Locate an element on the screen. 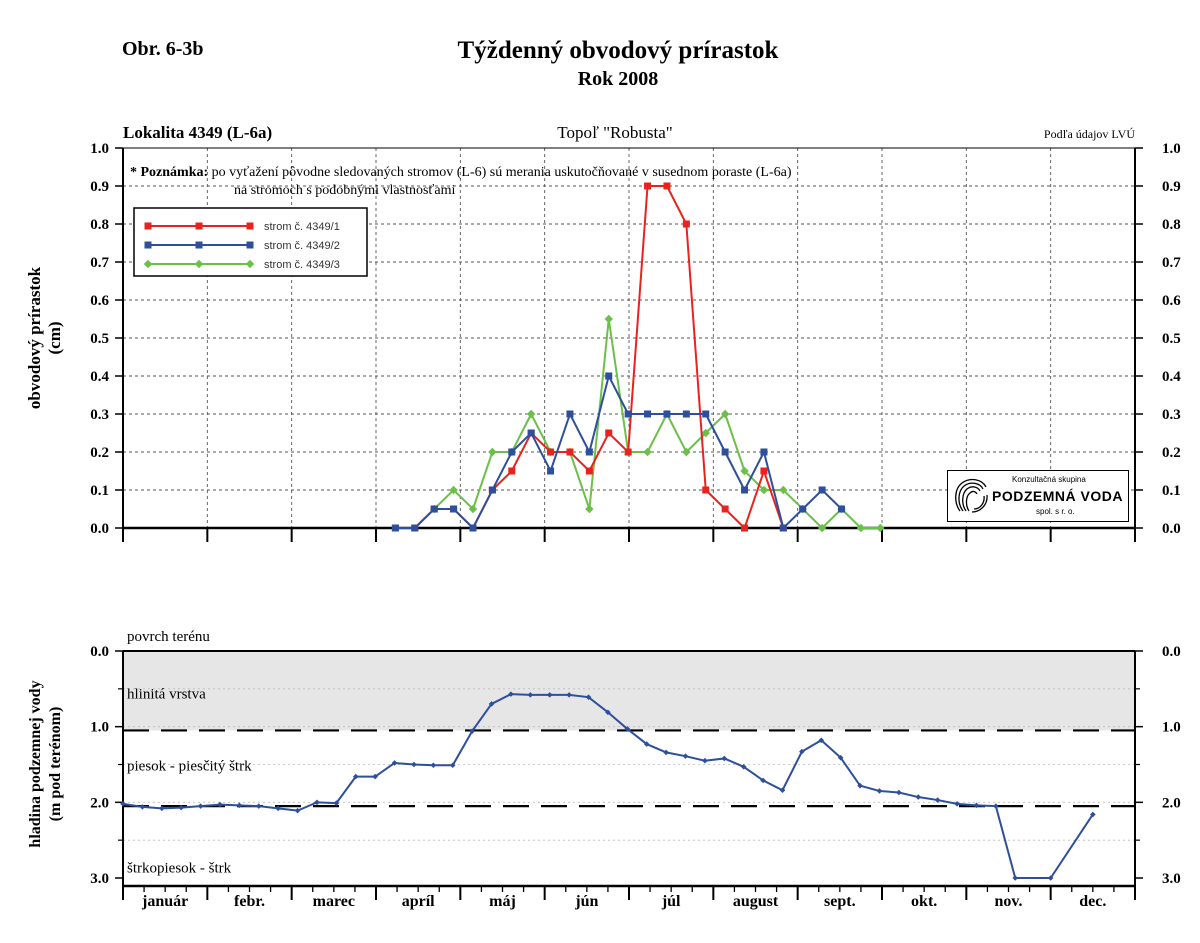  month-label: august is located at coordinates (756, 901).